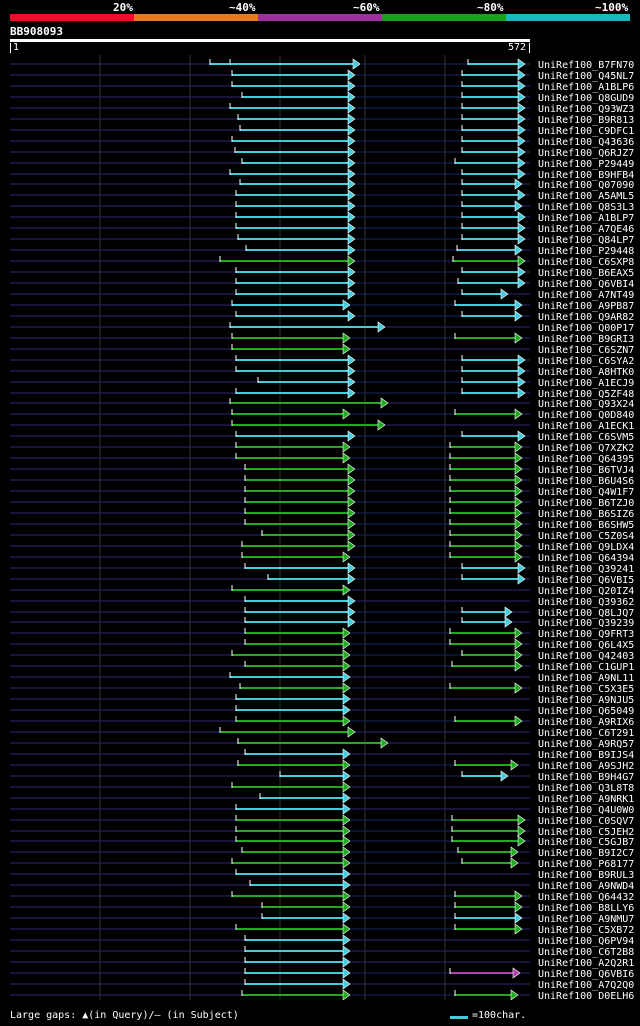 This screenshot has height=1026, width=640. Describe the element at coordinates (586, 251) in the screenshot. I see `hit-label: UniRef100_P29448` at that location.